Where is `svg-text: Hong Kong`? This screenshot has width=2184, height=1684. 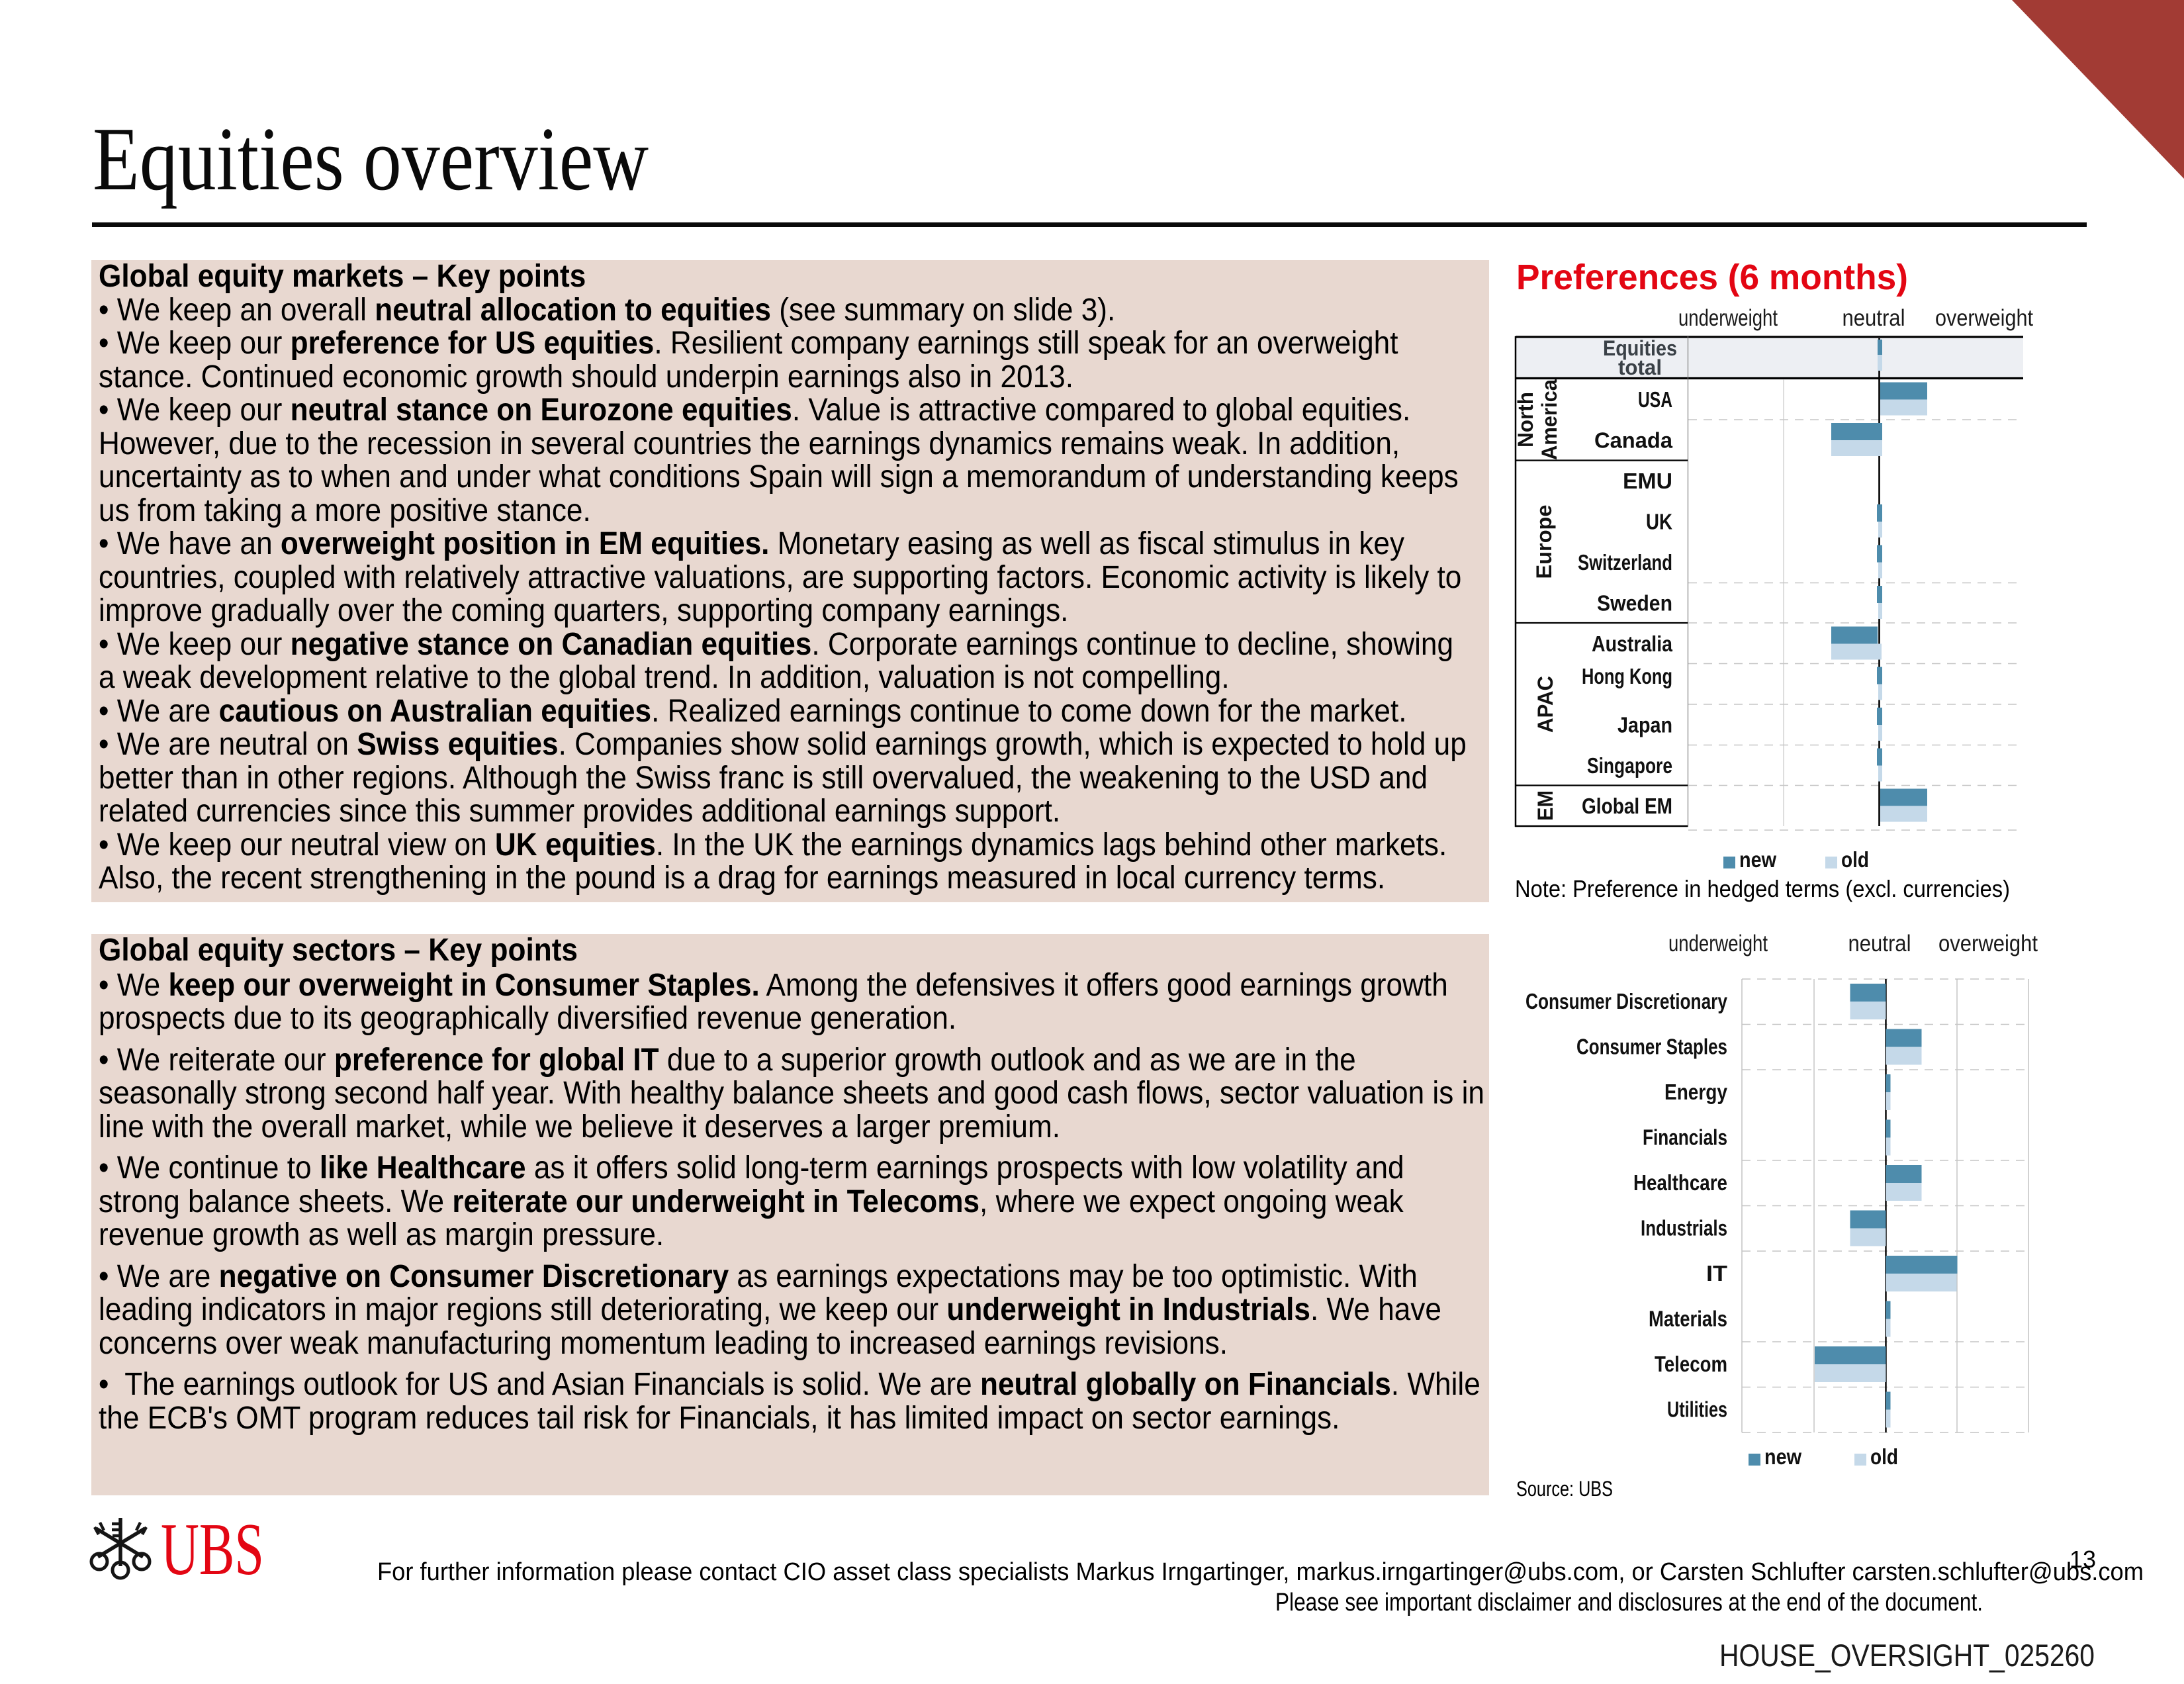
svg-text: Hong Kong is located at coordinates (1627, 676).